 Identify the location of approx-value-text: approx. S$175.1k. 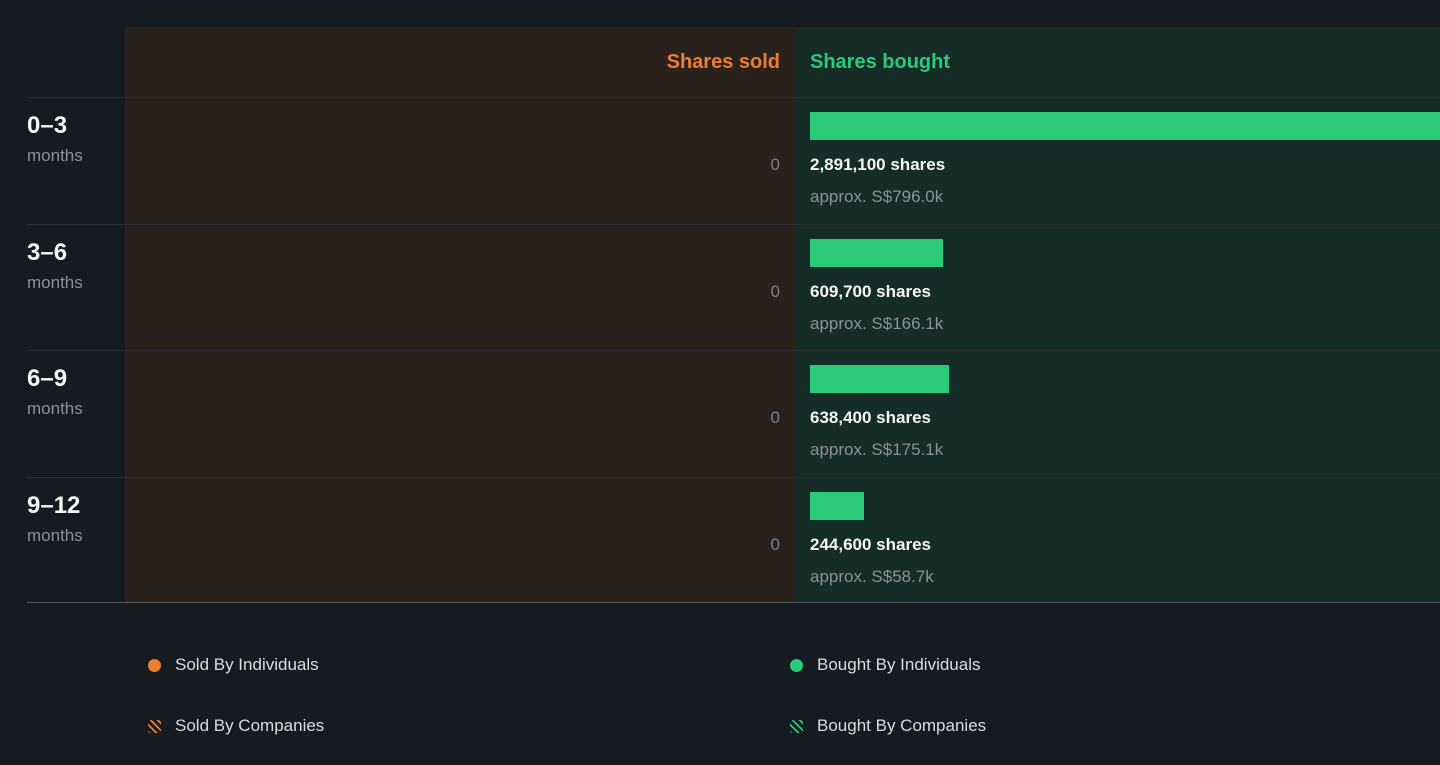
(877, 449).